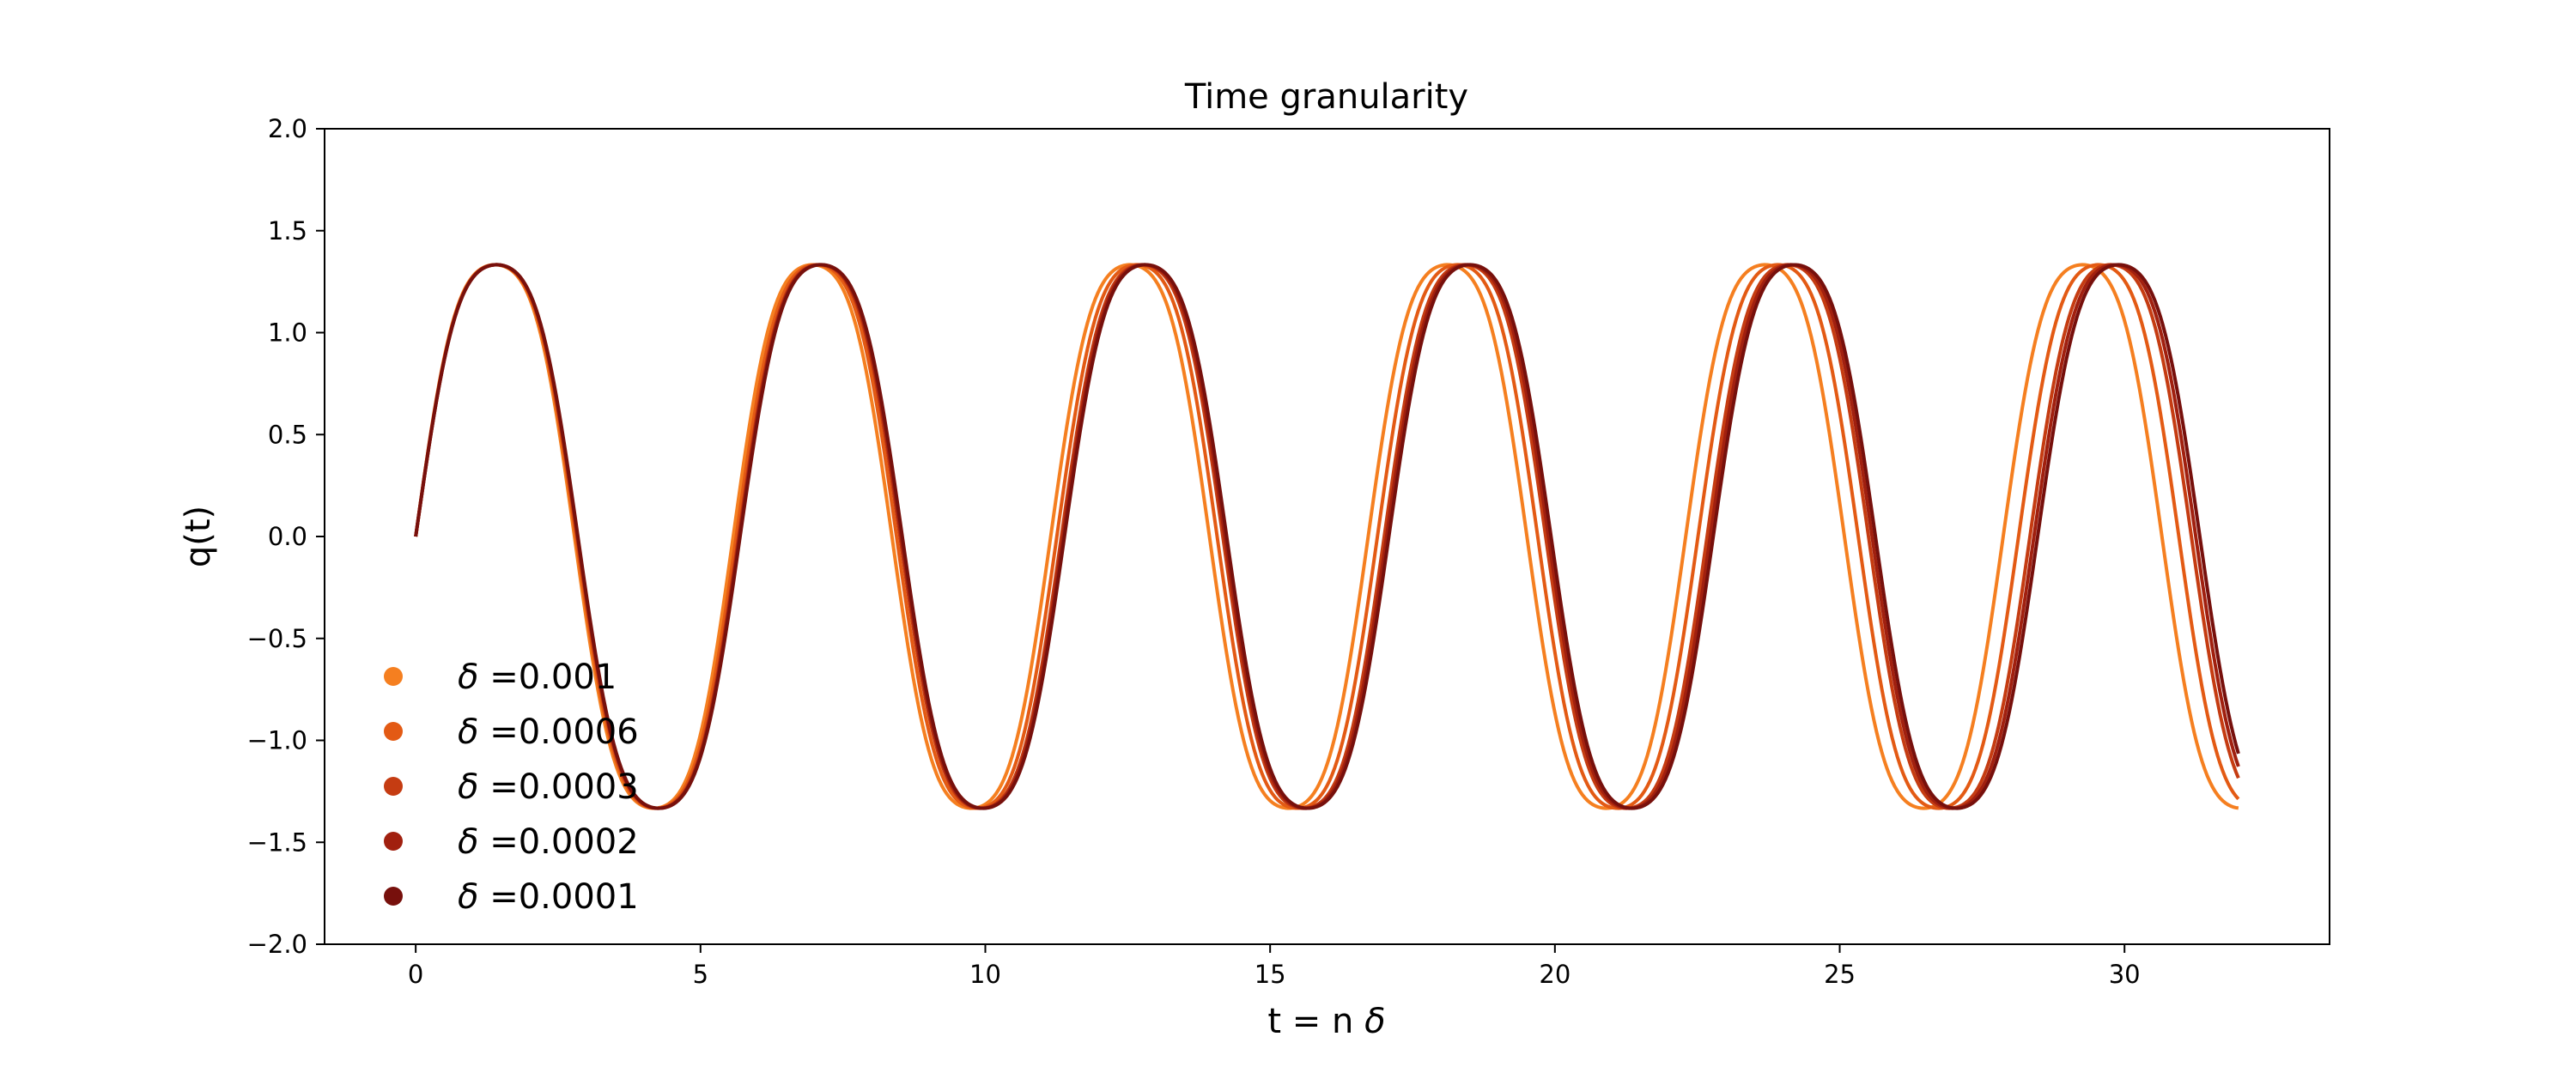 This screenshot has height=1073, width=2576. I want to click on legend-value: =0.0001, so click(563, 897).